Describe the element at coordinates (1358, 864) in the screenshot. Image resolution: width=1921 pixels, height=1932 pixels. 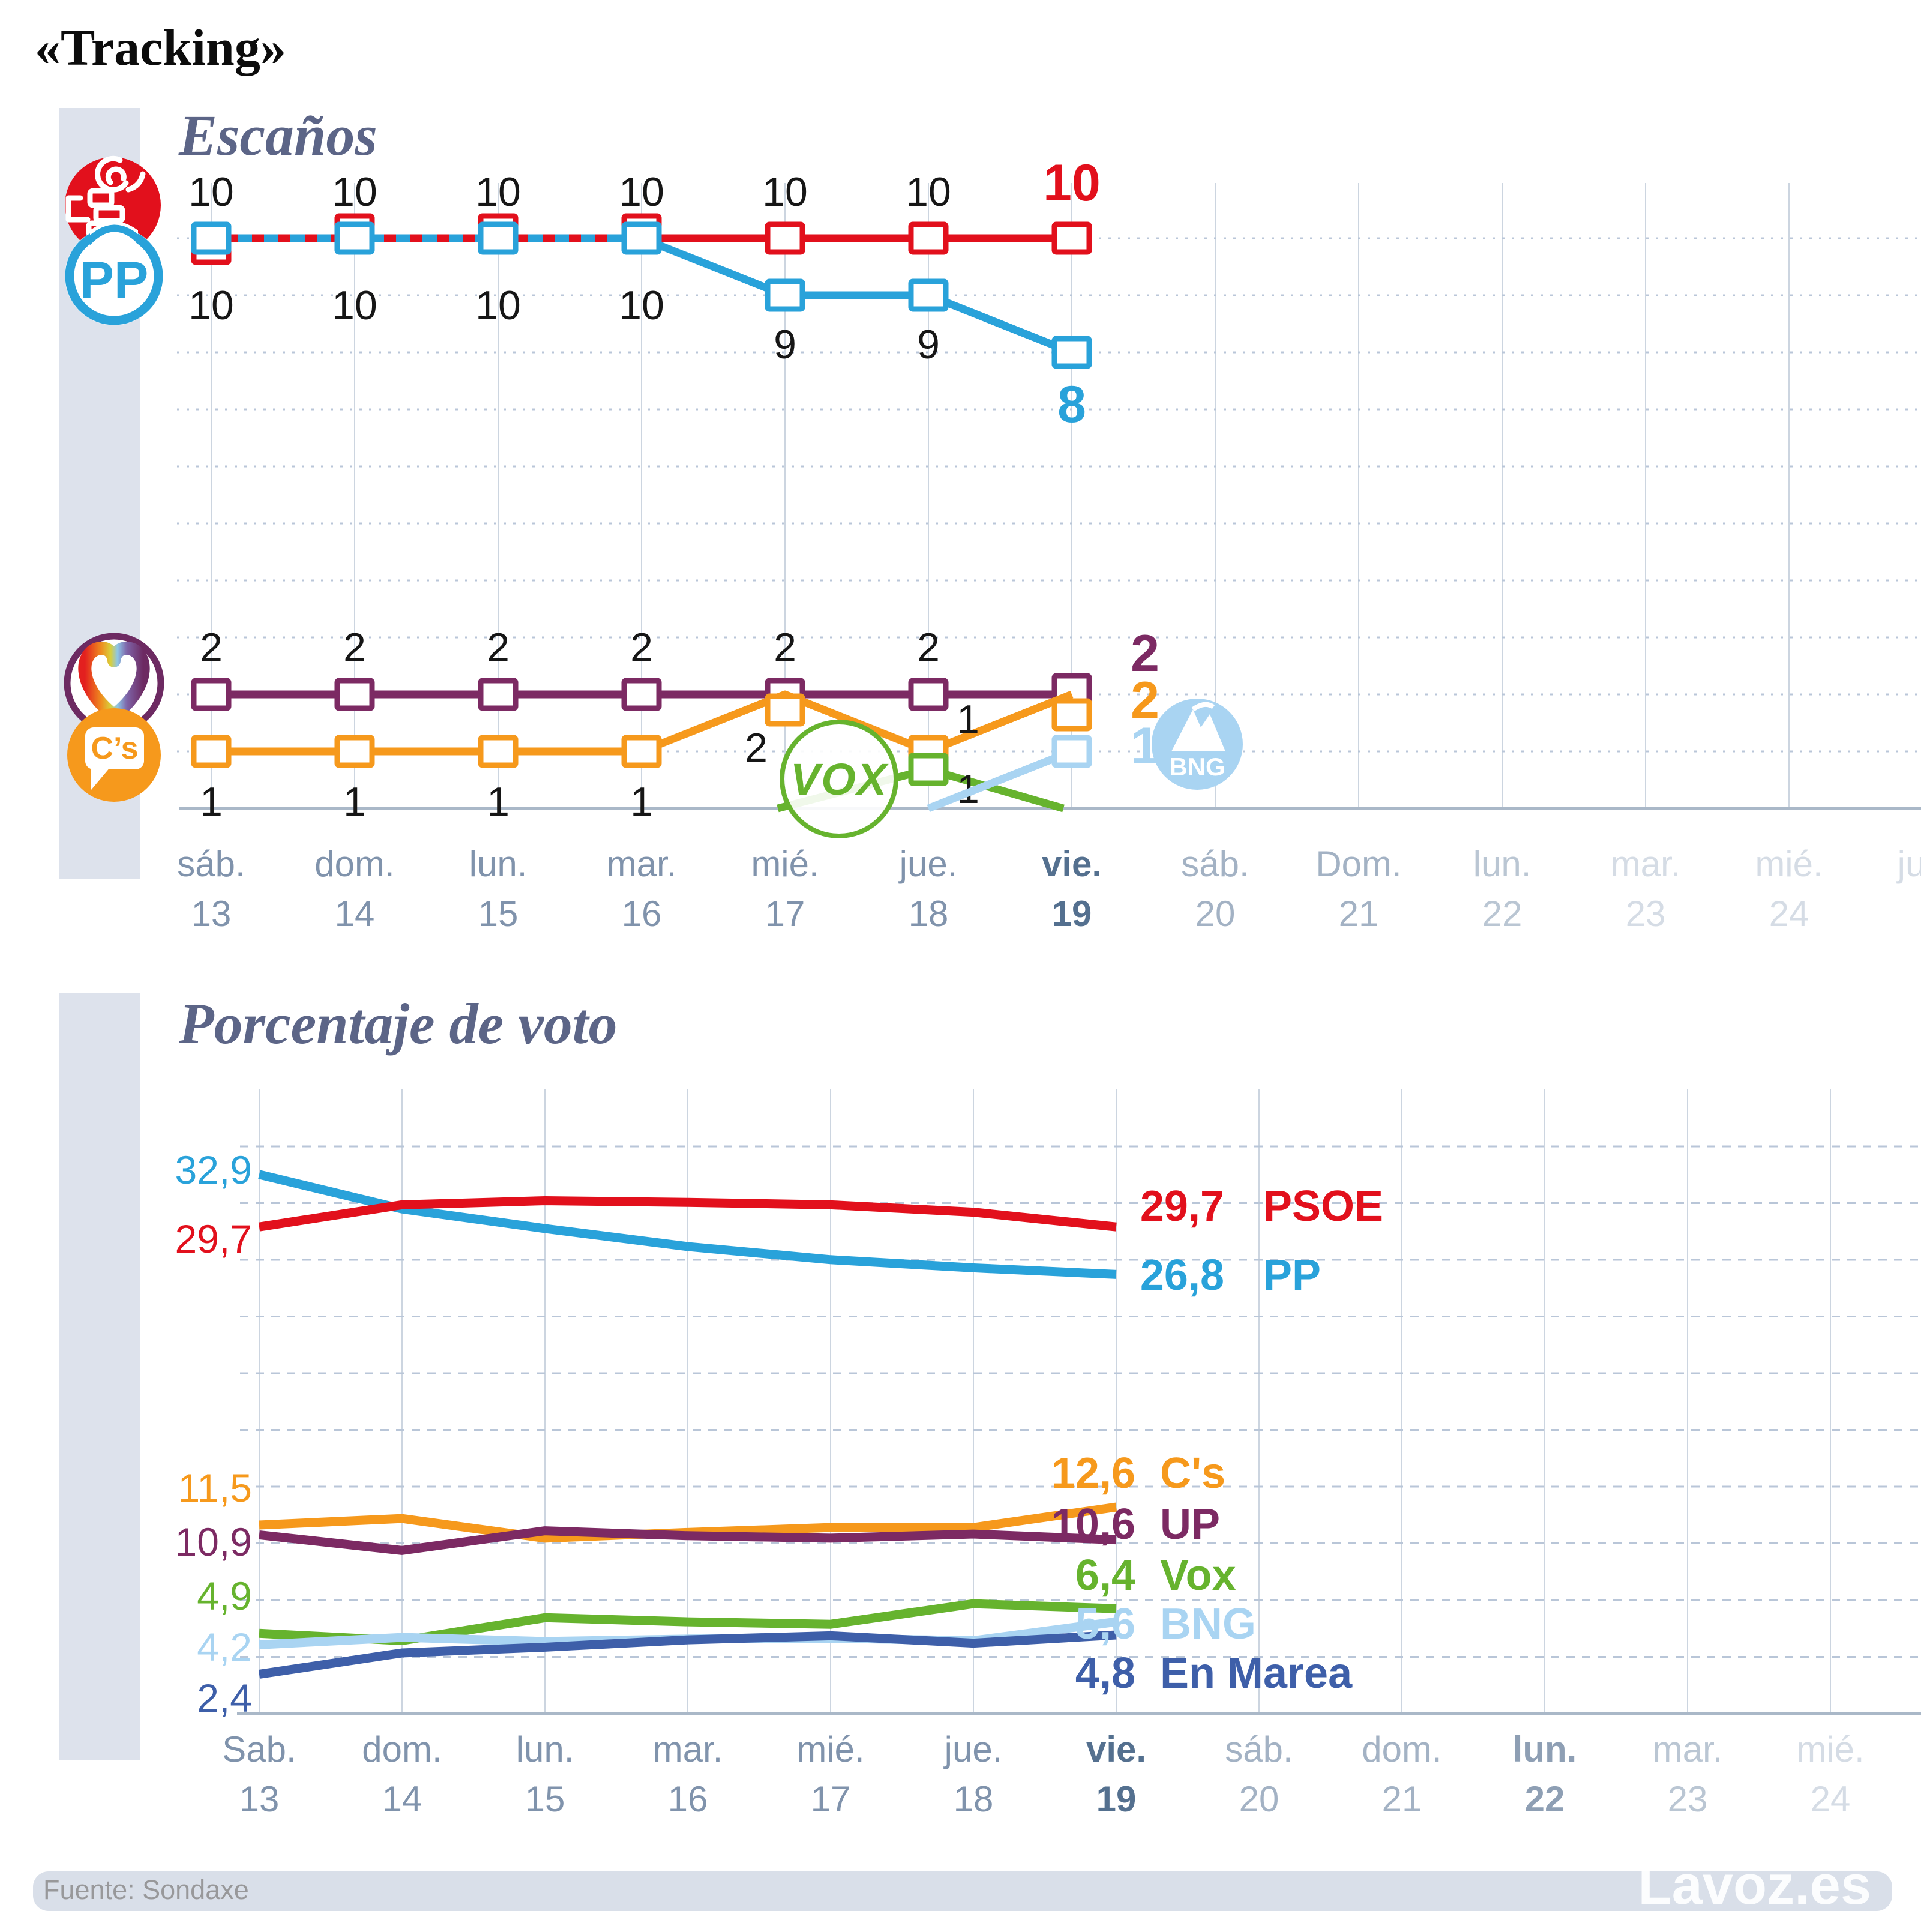
I see `day-label: Dom.` at that location.